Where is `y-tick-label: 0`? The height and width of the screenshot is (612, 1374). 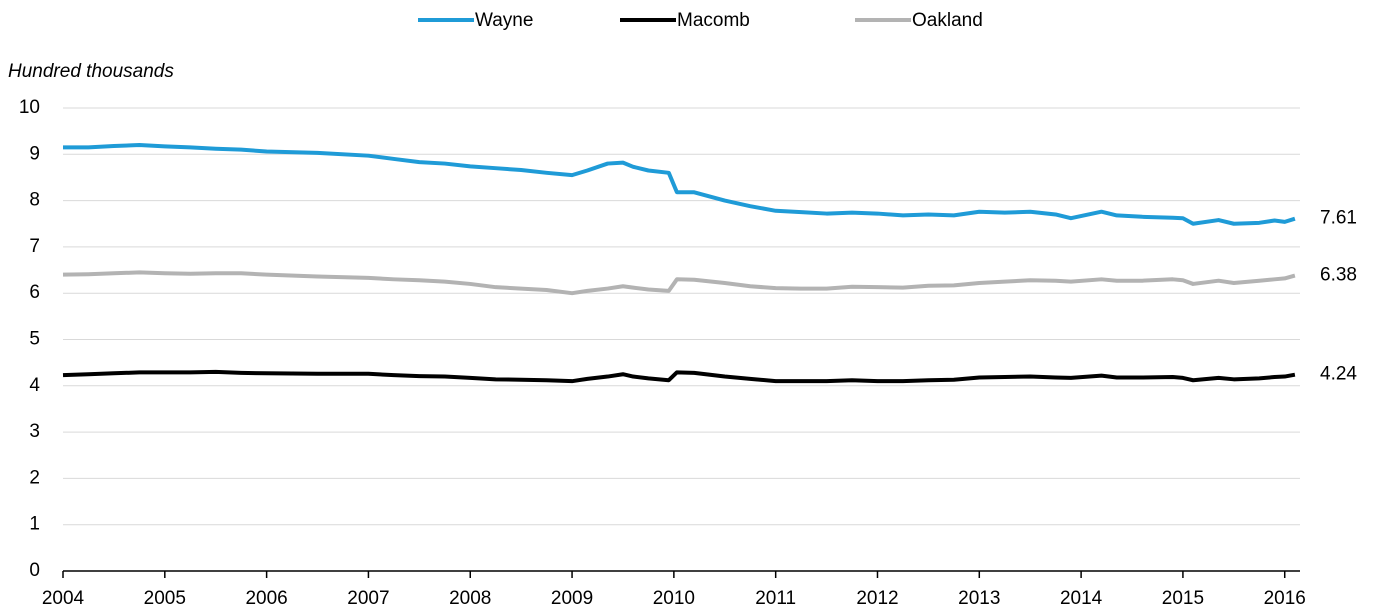 y-tick-label: 0 is located at coordinates (34, 570).